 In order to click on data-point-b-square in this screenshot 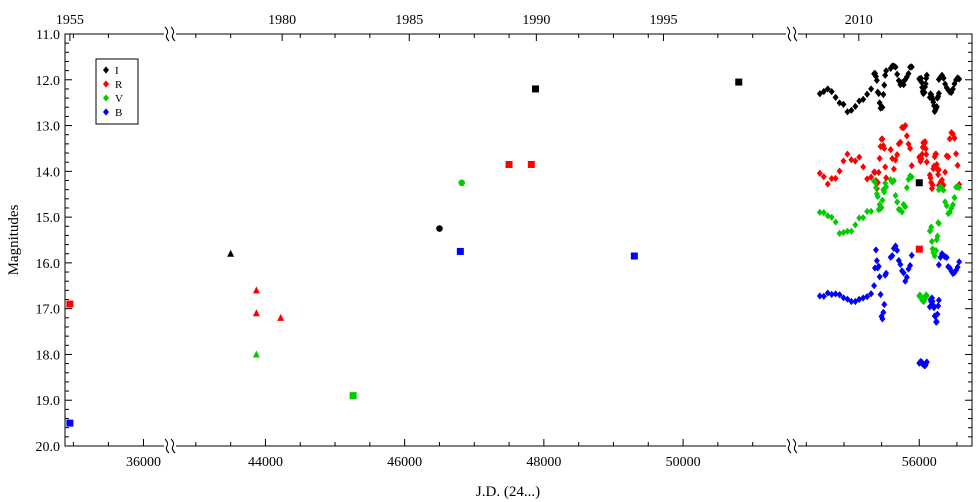, I will do `click(634, 256)`.